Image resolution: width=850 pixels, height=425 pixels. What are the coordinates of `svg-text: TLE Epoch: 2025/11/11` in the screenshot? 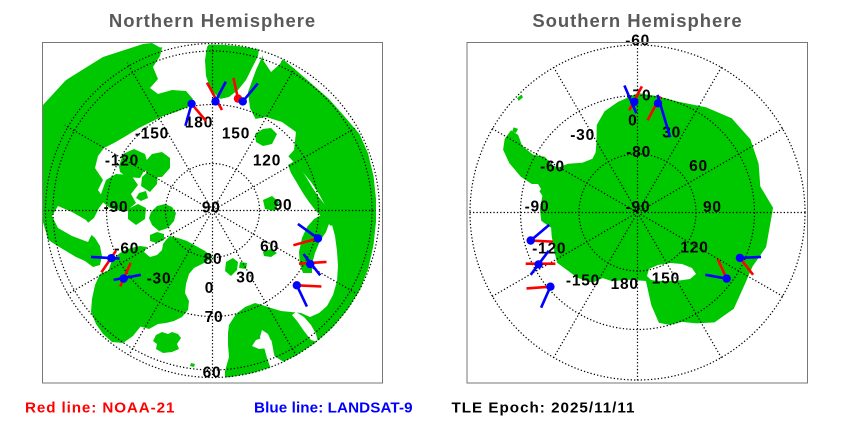 It's located at (544, 408).